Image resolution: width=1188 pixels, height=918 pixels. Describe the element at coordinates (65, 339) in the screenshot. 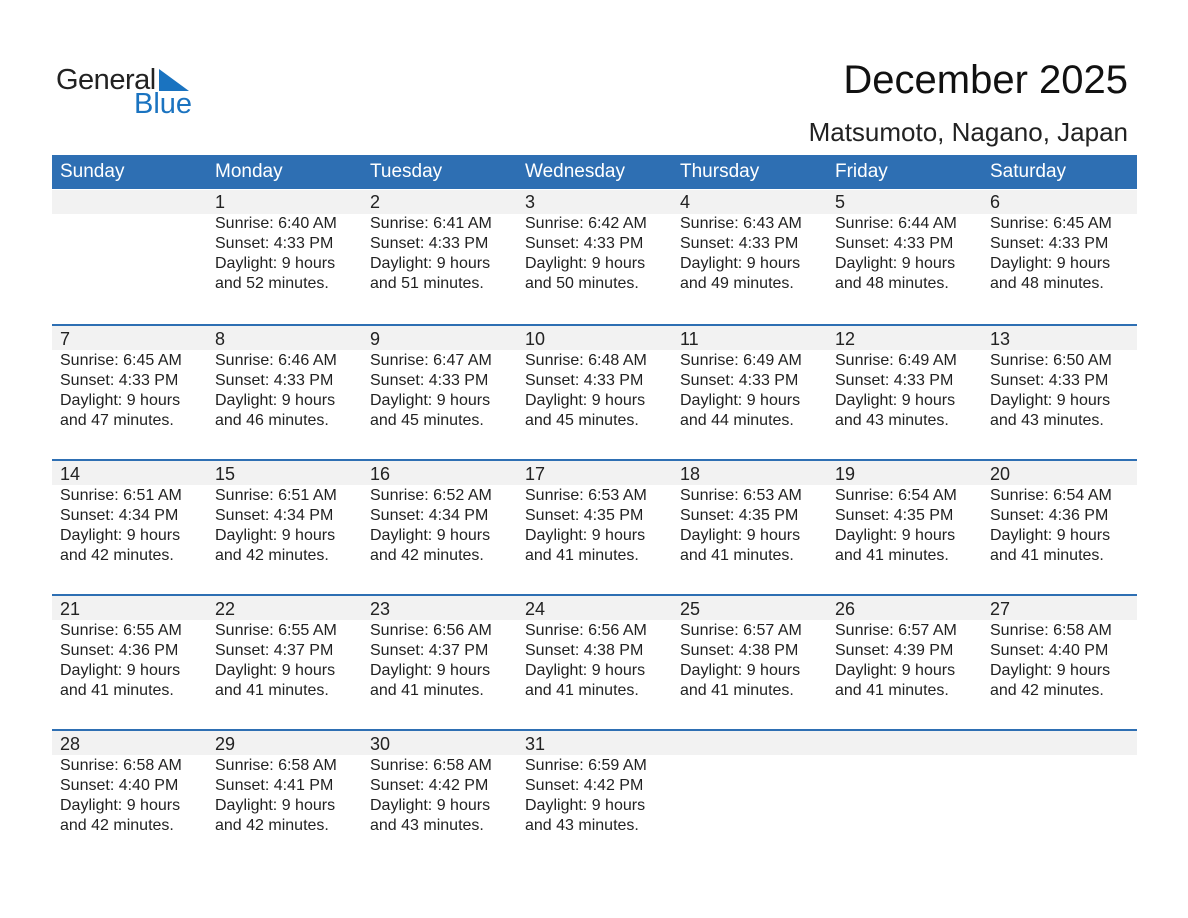

I see `day-number: 7` at that location.